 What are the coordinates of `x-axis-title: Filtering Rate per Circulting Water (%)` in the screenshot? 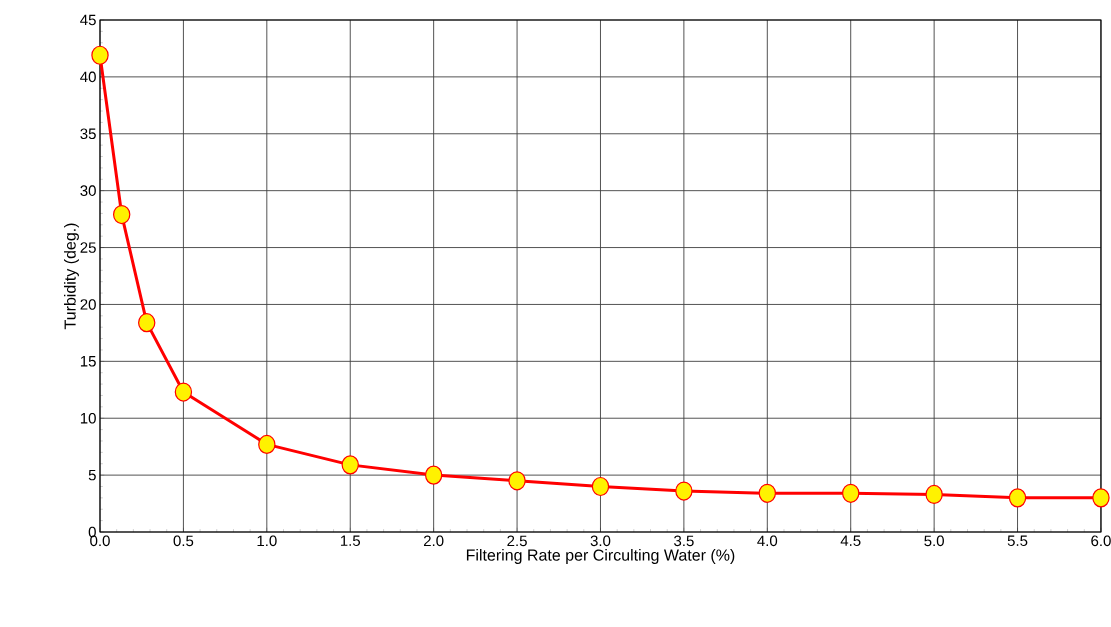 It's located at (600, 556).